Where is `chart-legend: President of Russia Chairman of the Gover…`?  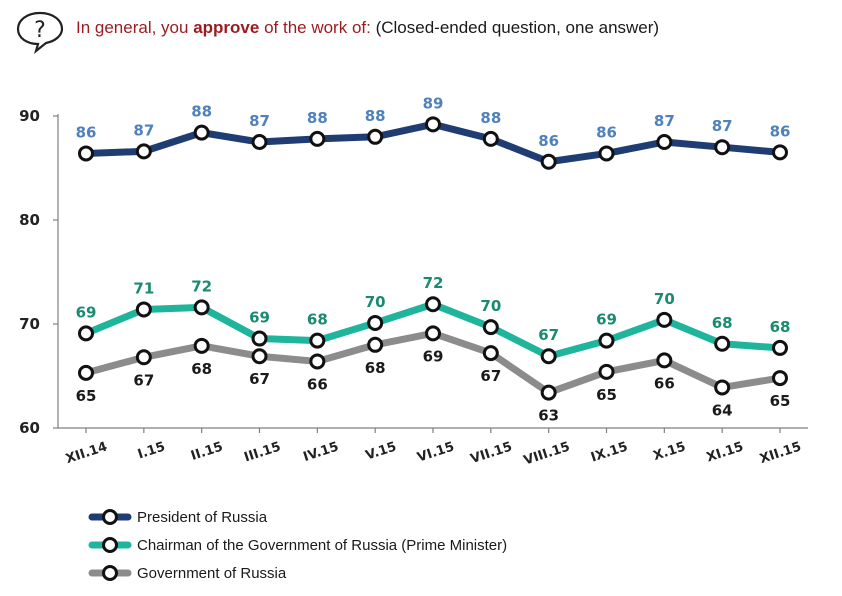
chart-legend: President of Russia Chairman of the Gover… is located at coordinates (297, 545).